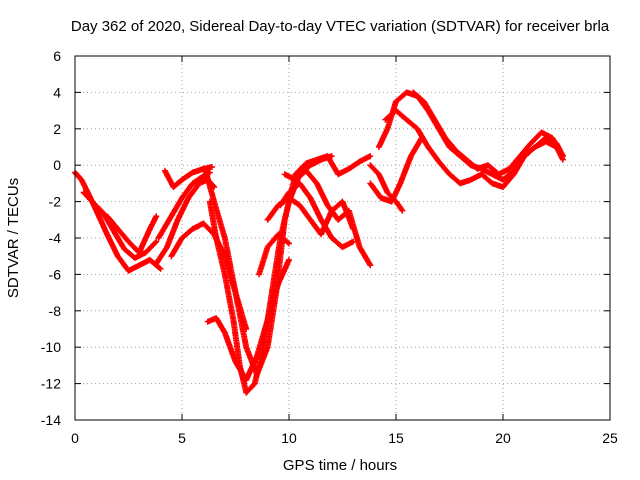 This screenshot has height=480, width=640. What do you see at coordinates (340, 465) in the screenshot?
I see `x-axis-label: GPS time / hours` at bounding box center [340, 465].